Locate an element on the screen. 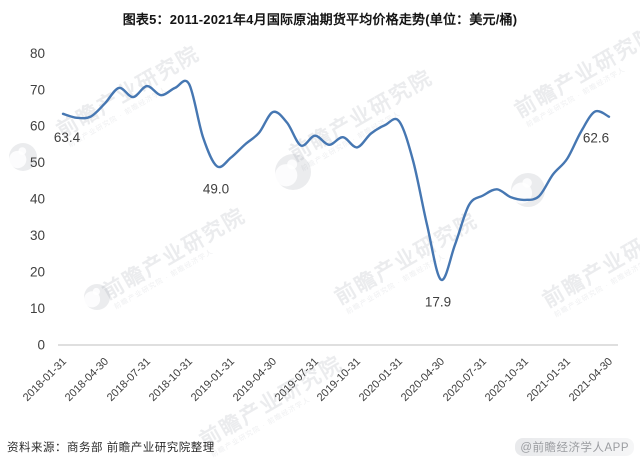 This screenshot has height=464, width=640. x-tick-label: 2018-07-31 is located at coordinates (129, 380).